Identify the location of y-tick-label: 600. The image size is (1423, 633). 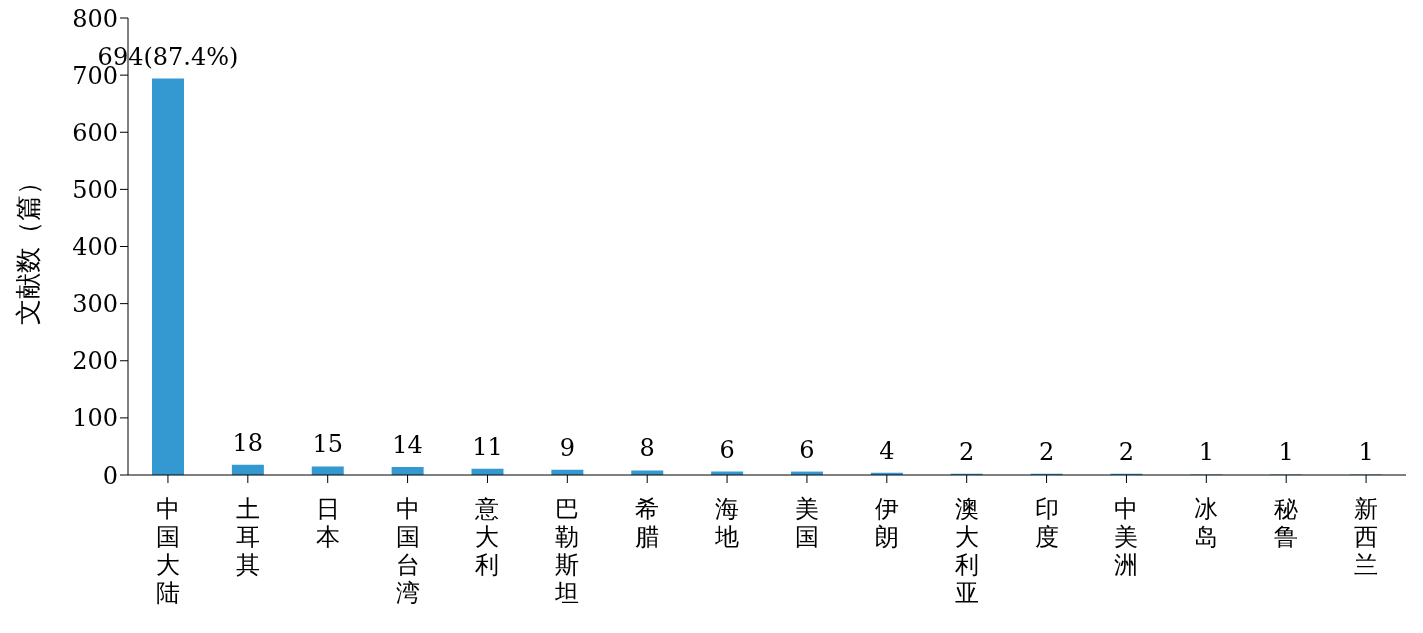
(95, 132).